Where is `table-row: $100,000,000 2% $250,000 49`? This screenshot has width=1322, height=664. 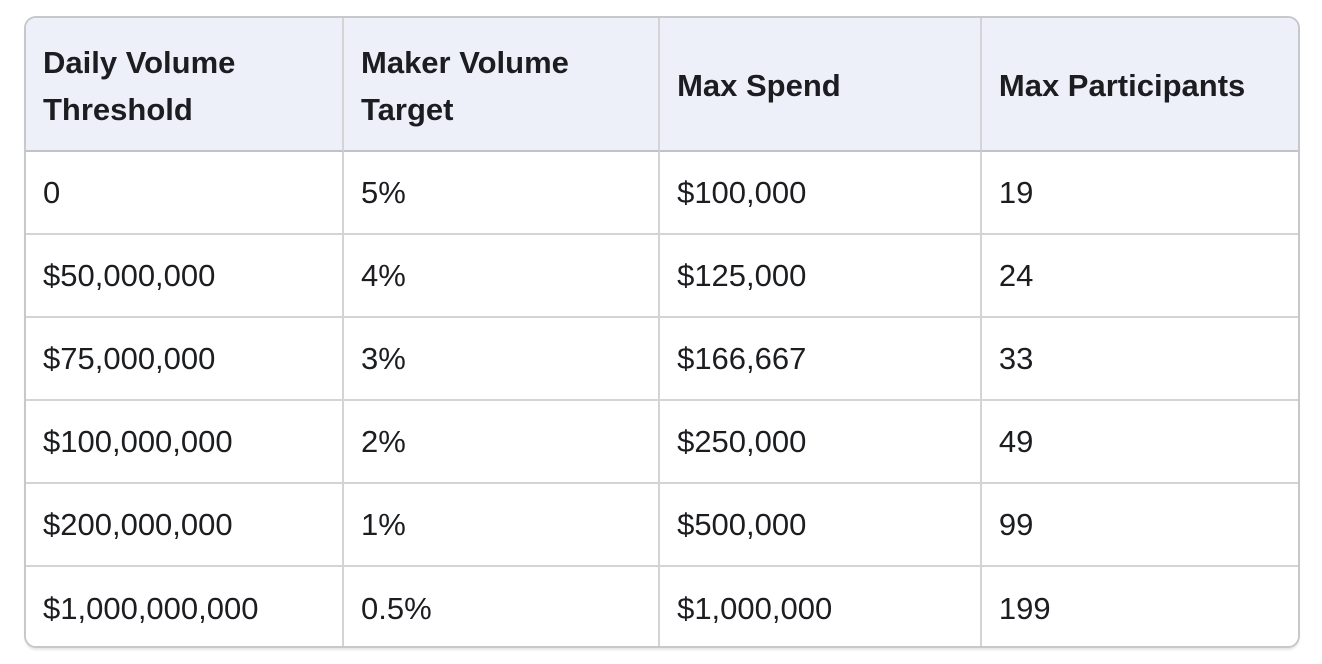 table-row: $100,000,000 2% $250,000 49 is located at coordinates (662, 442).